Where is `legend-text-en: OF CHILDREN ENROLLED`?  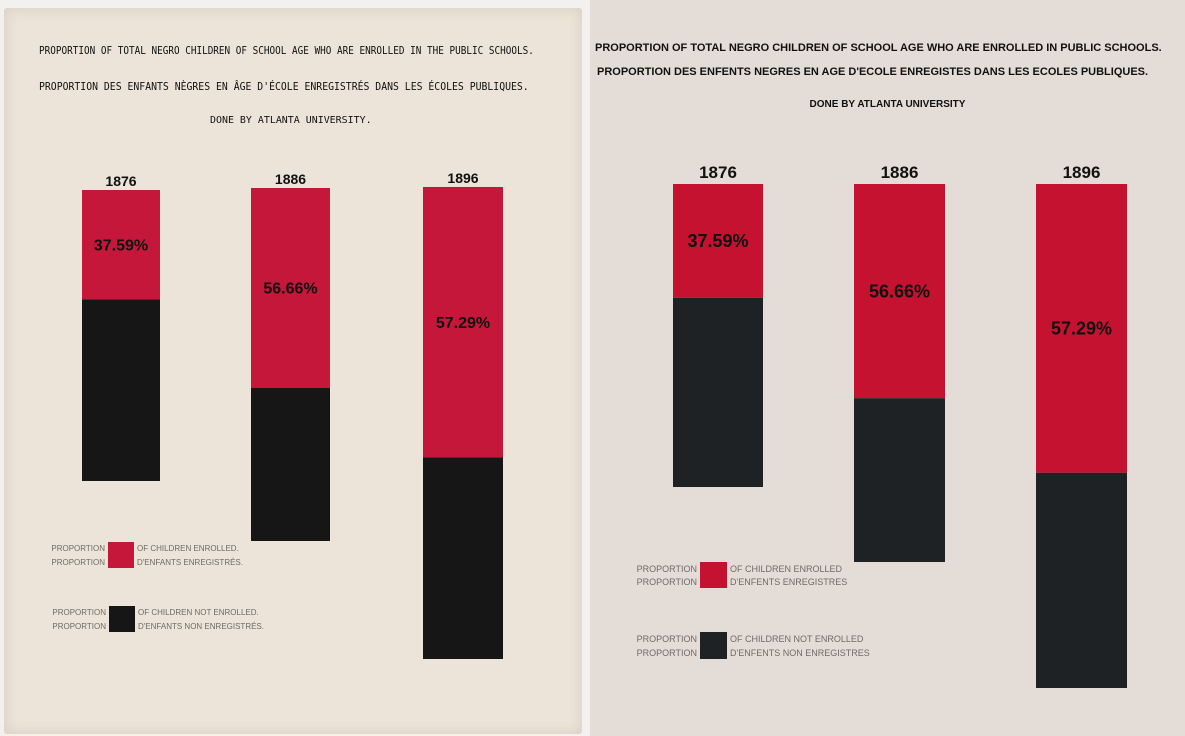
legend-text-en: OF CHILDREN ENROLLED is located at coordinates (786, 569).